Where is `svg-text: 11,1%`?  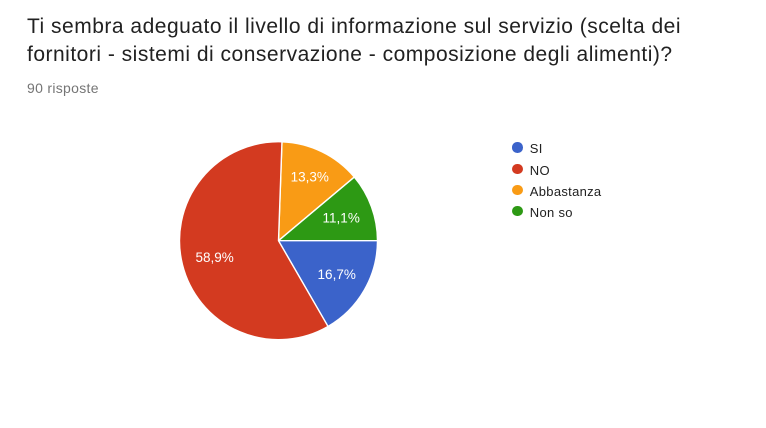
svg-text: 11,1% is located at coordinates (341, 218).